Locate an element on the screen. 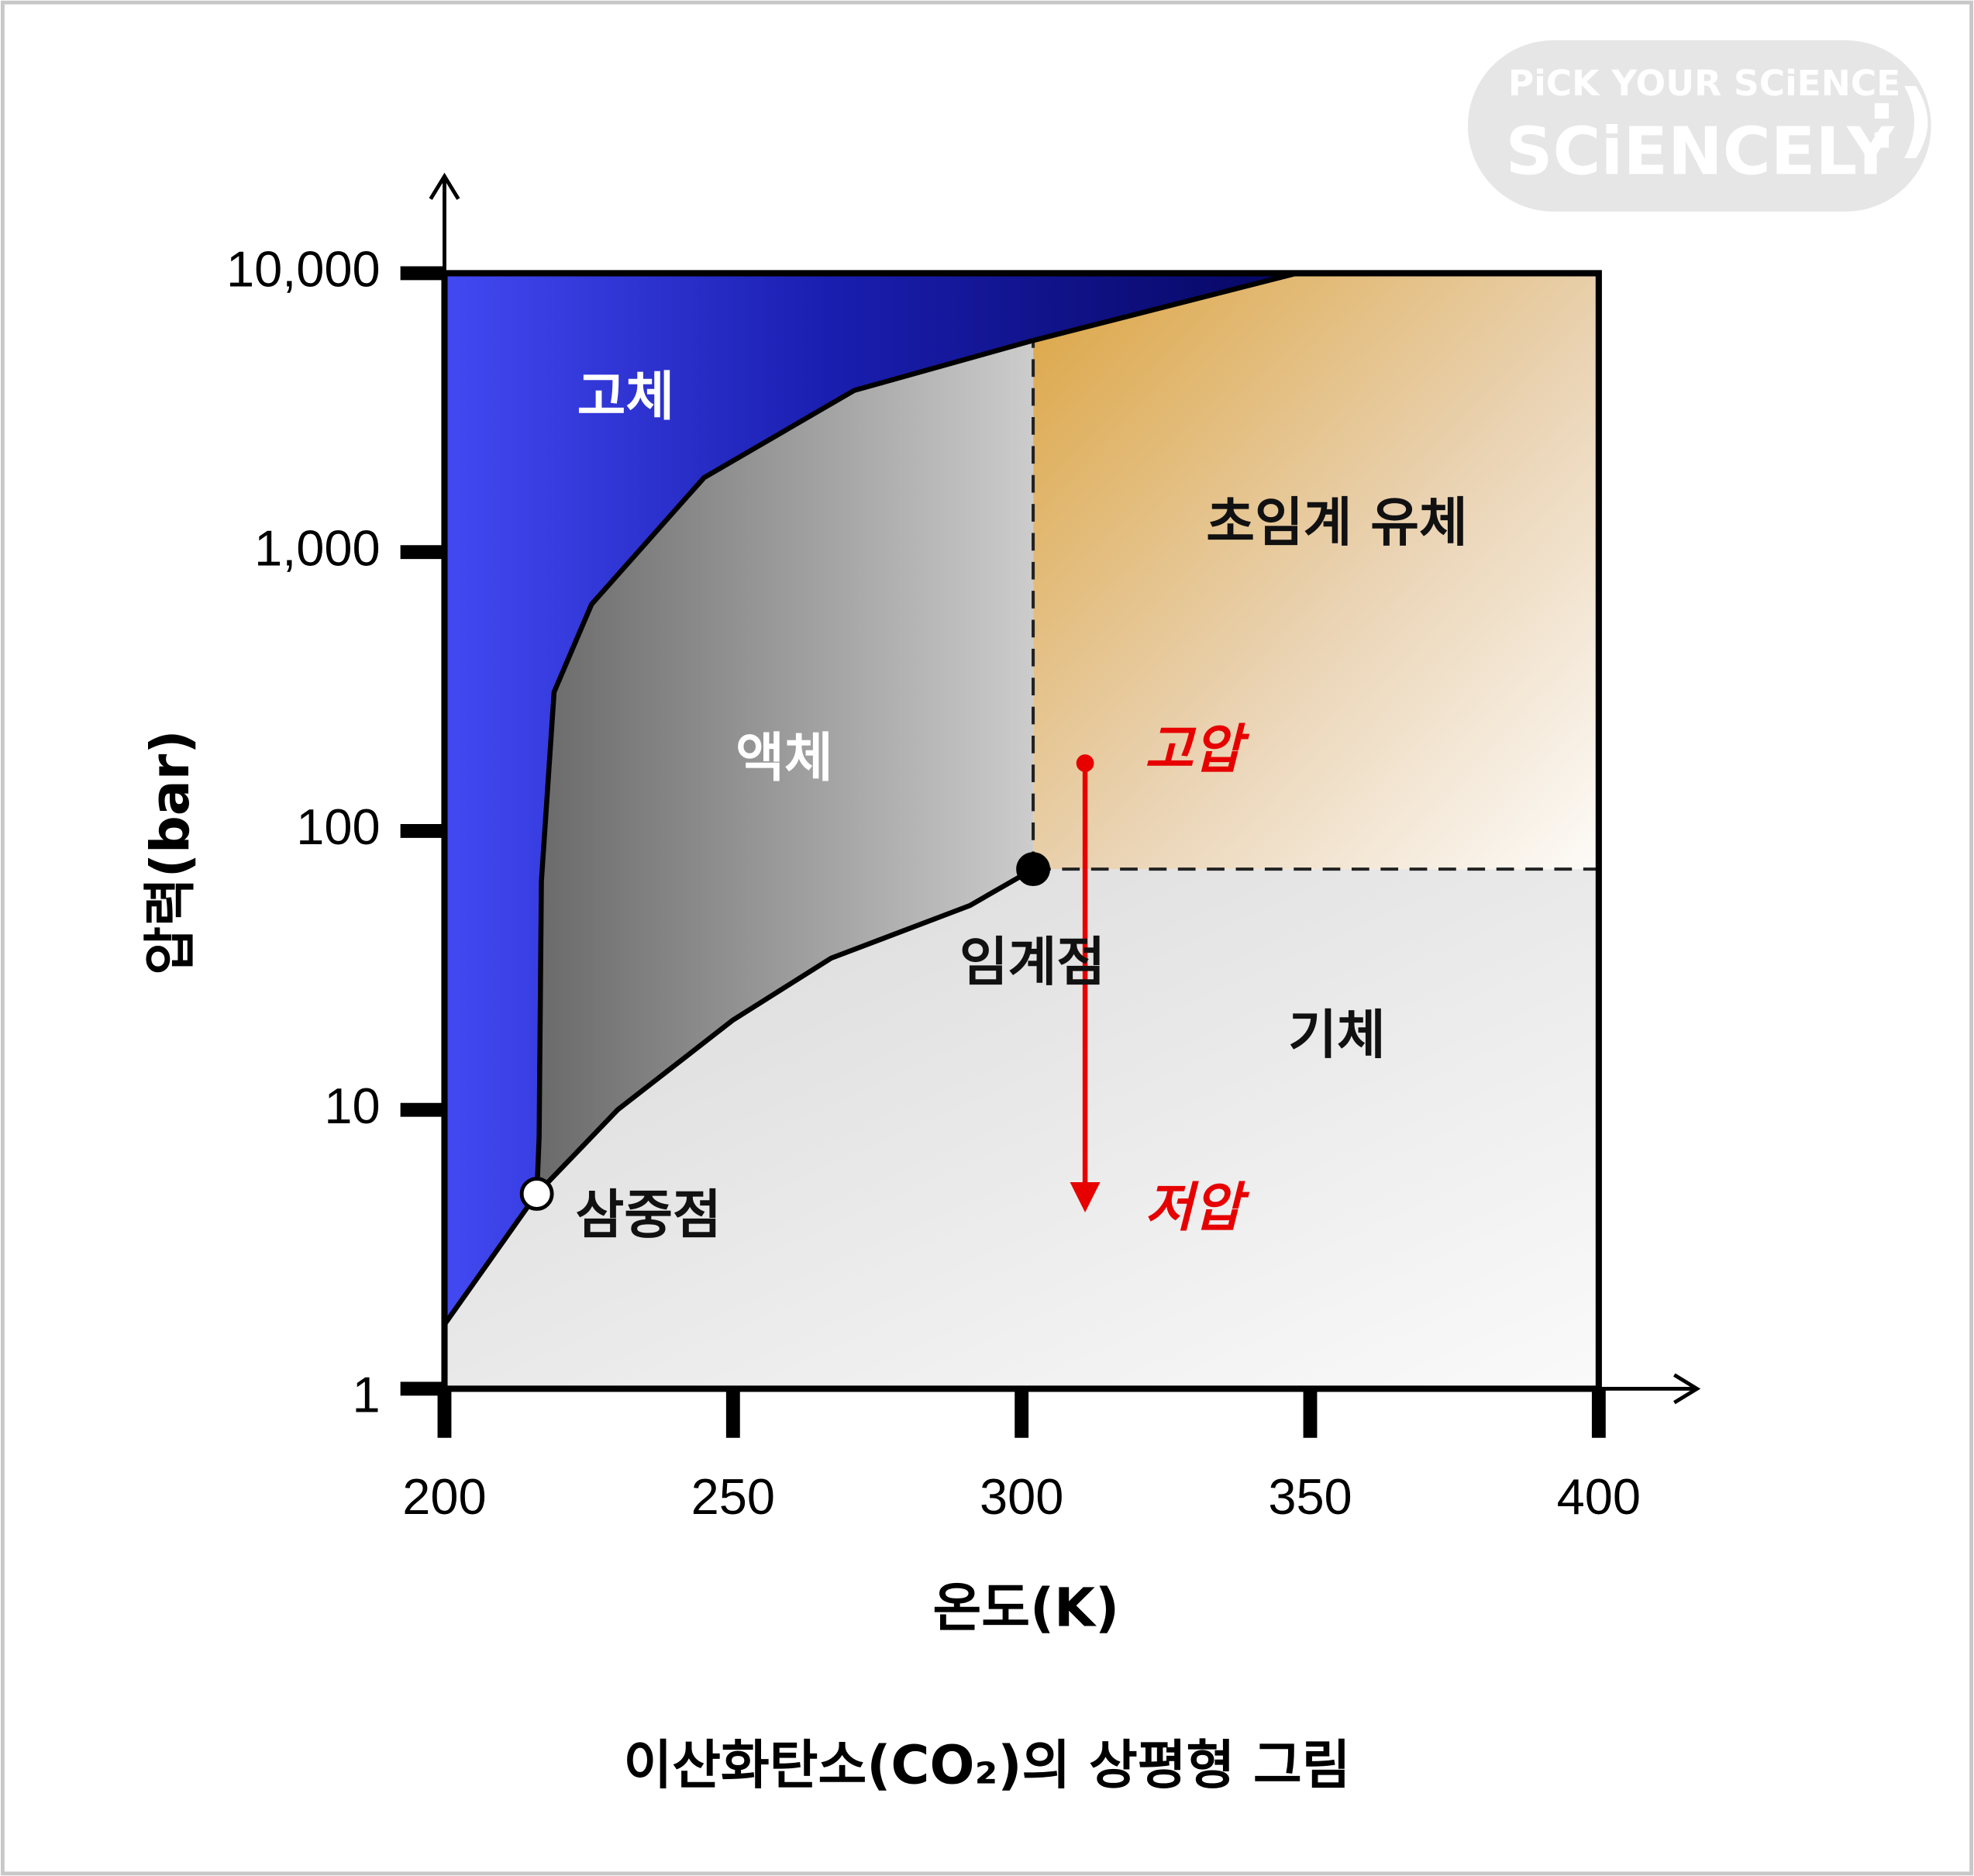 The height and width of the screenshot is (1876, 1974). region-liquid is located at coordinates (785, 767).